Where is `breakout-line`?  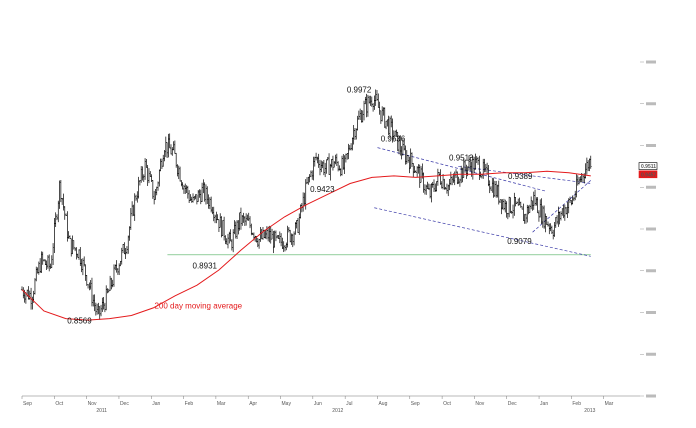
breakout-line is located at coordinates (524, 174).